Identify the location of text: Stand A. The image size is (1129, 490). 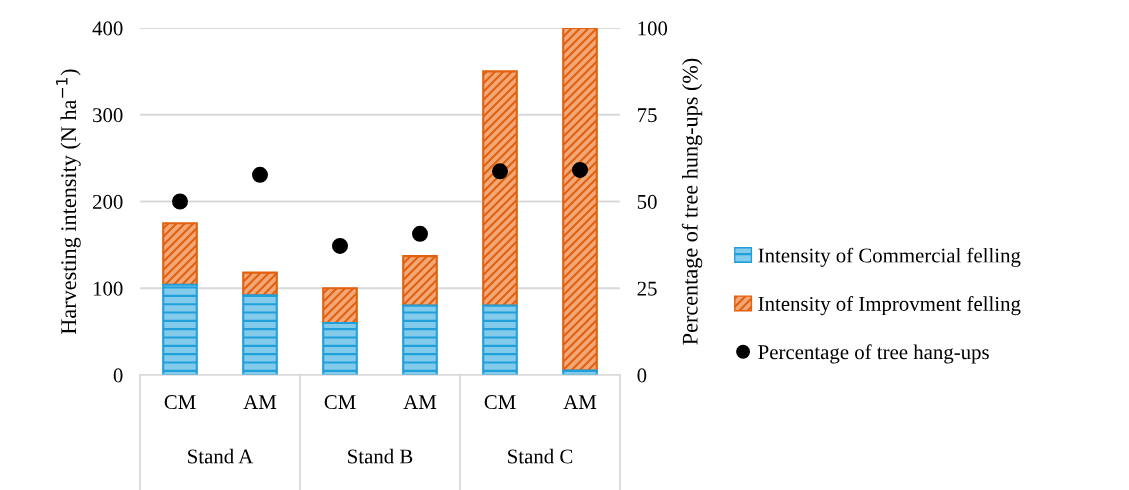
(221, 456).